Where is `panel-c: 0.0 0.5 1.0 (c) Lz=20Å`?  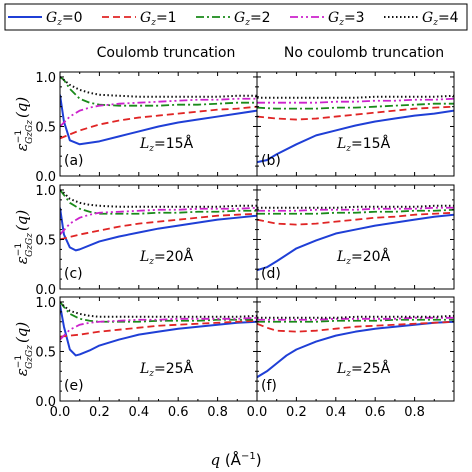
panel-c: 0.0 0.5 1.0 (c) Lz=20Å is located at coordinates (146, 241).